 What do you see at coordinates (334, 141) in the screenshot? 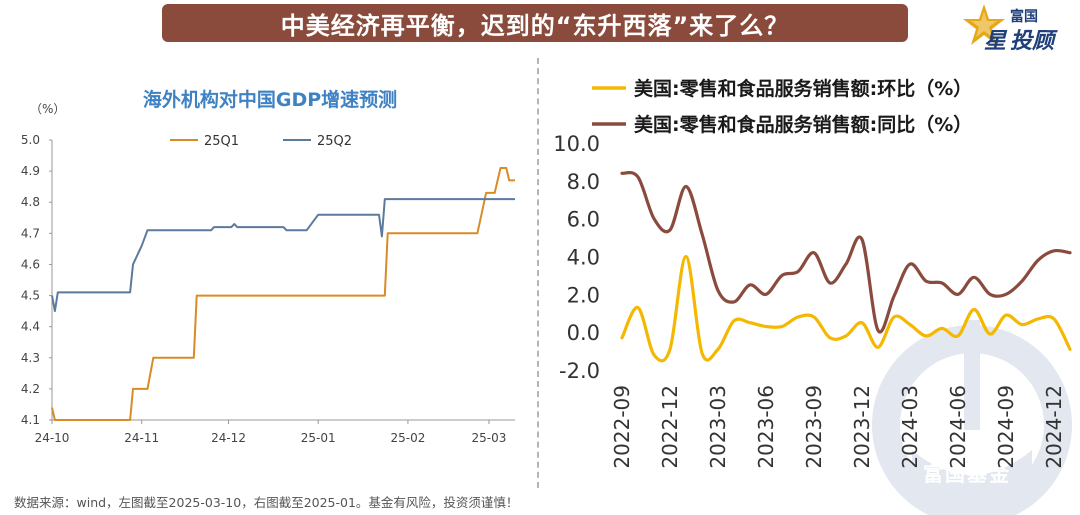
I see `legend-label-25Q2: 25Q2` at bounding box center [334, 141].